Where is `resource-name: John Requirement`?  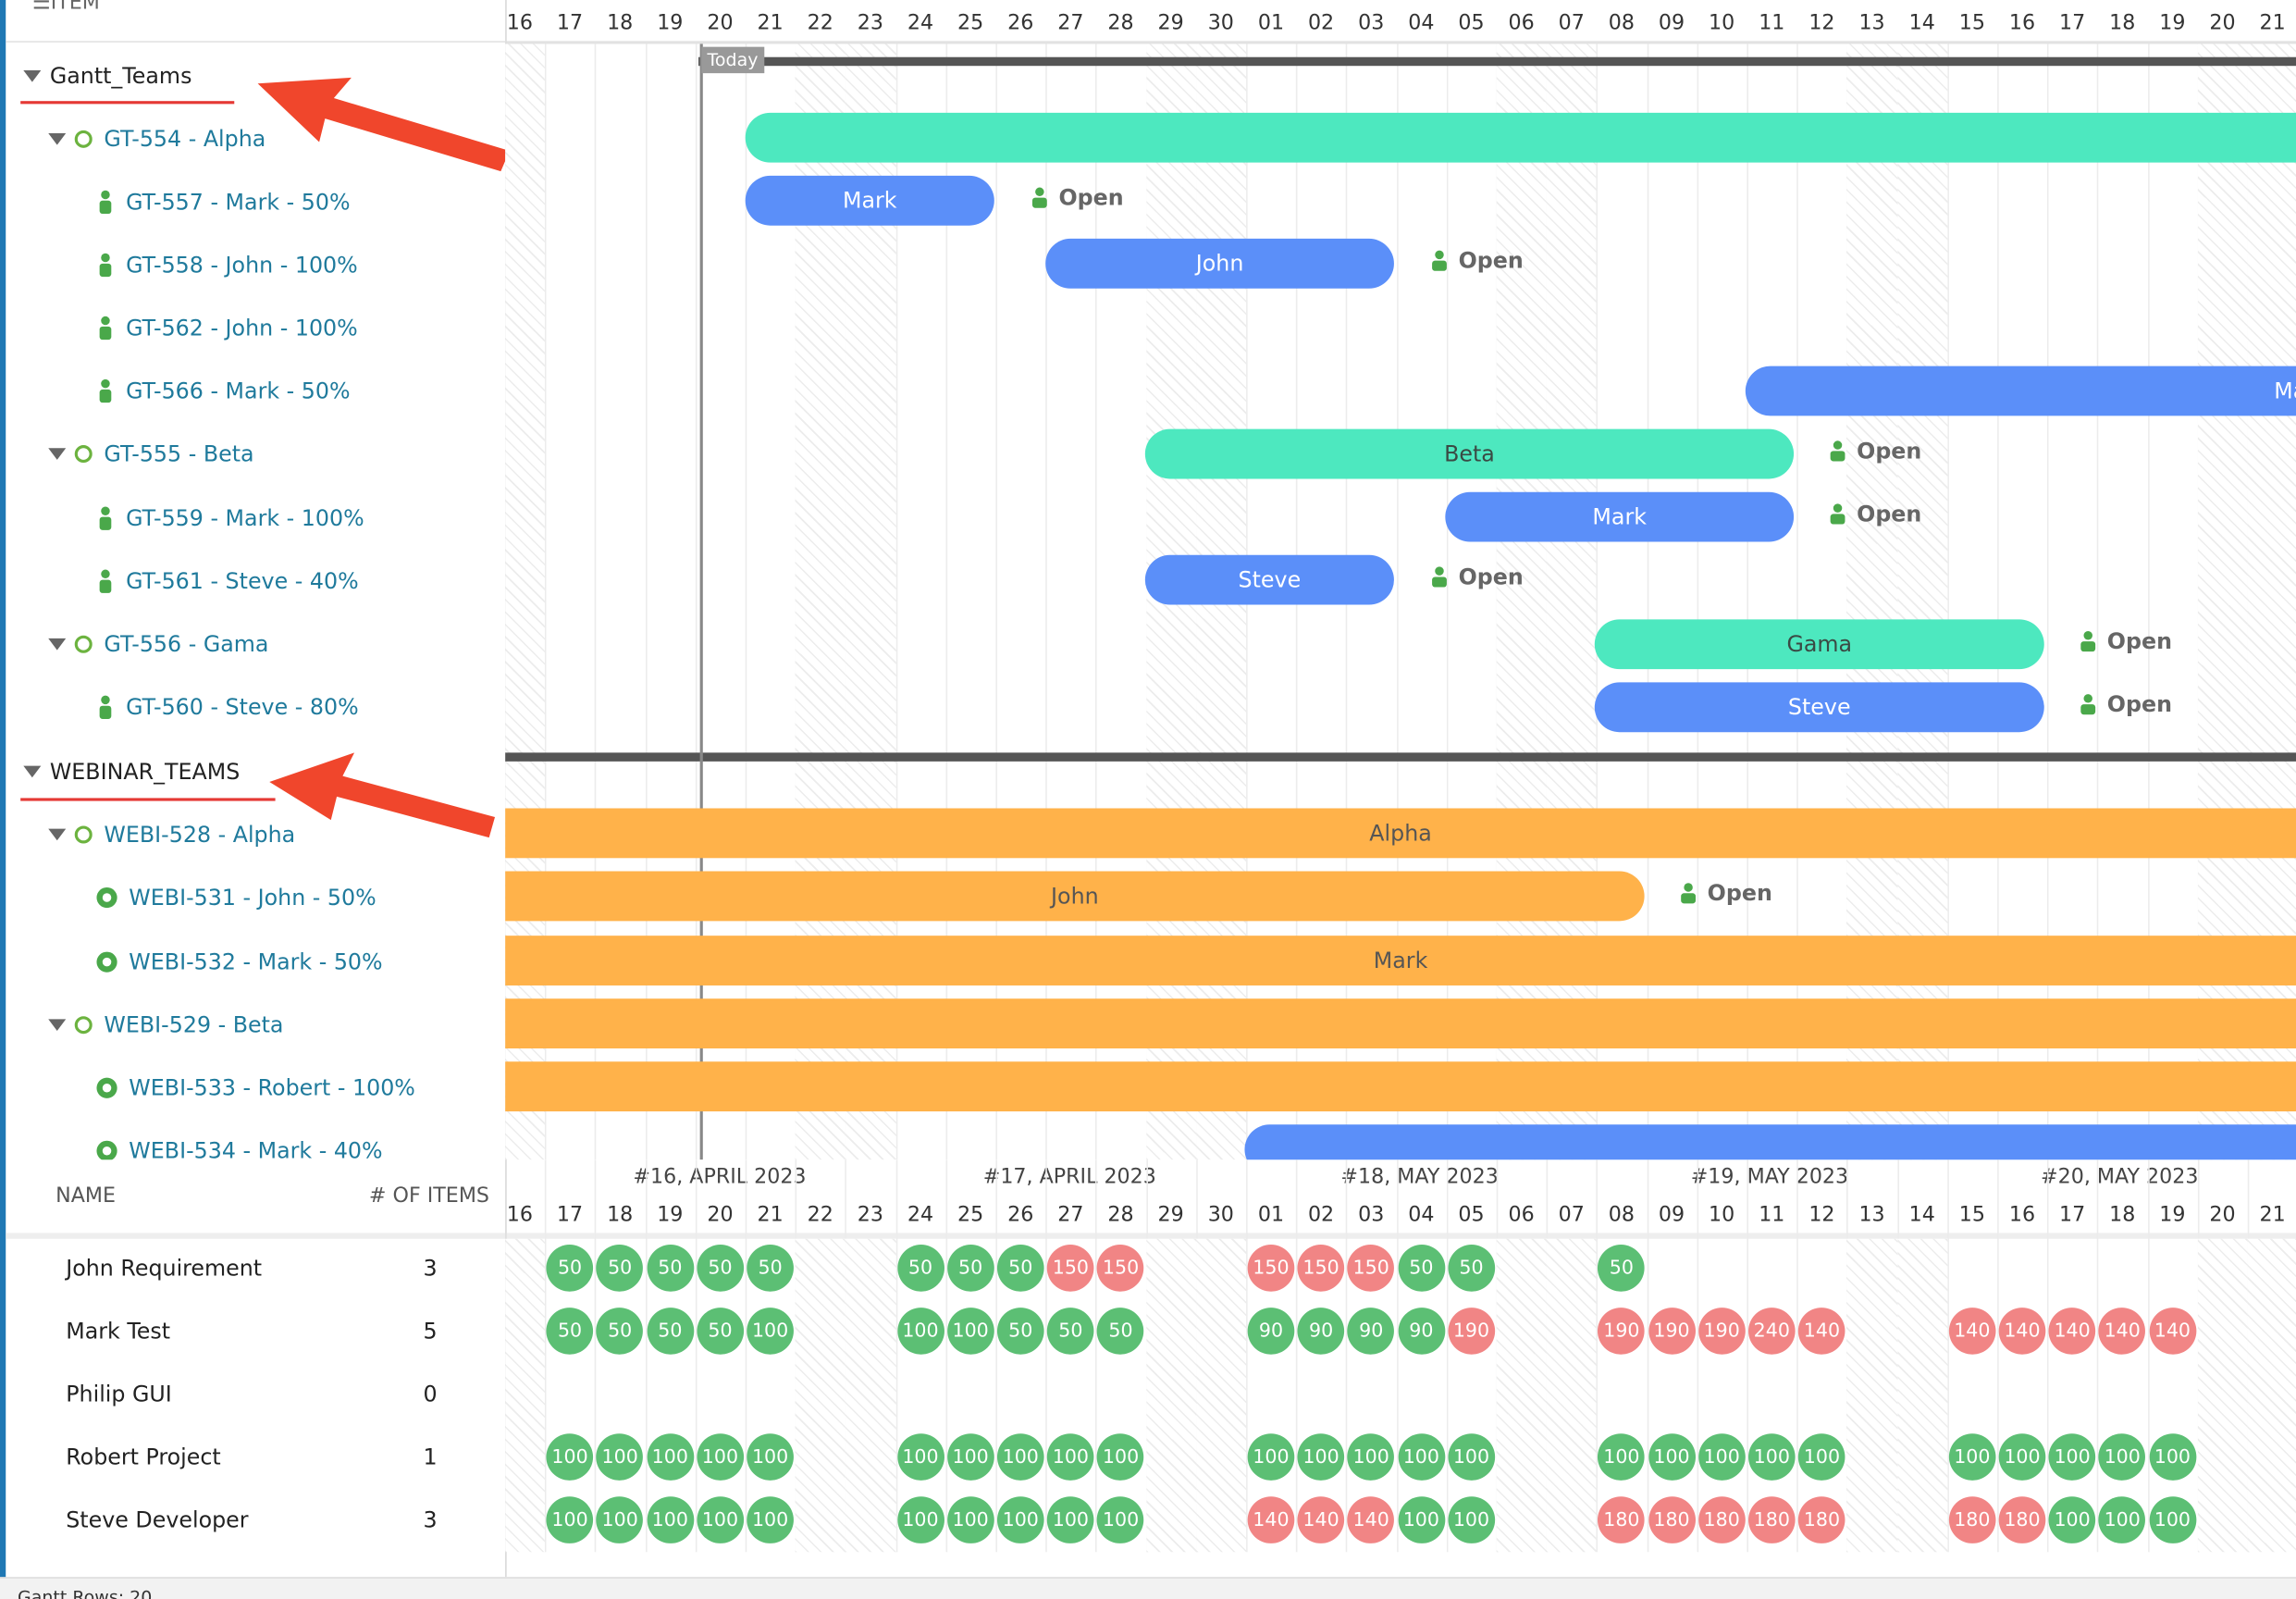
resource-name: John Requirement is located at coordinates (164, 1268).